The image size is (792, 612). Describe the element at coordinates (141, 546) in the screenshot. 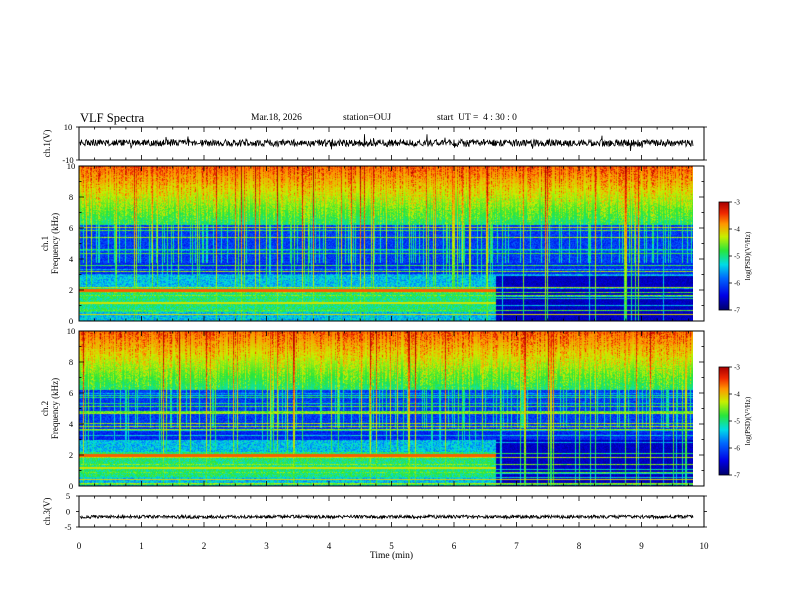

I see `x-tick-label: 1` at that location.